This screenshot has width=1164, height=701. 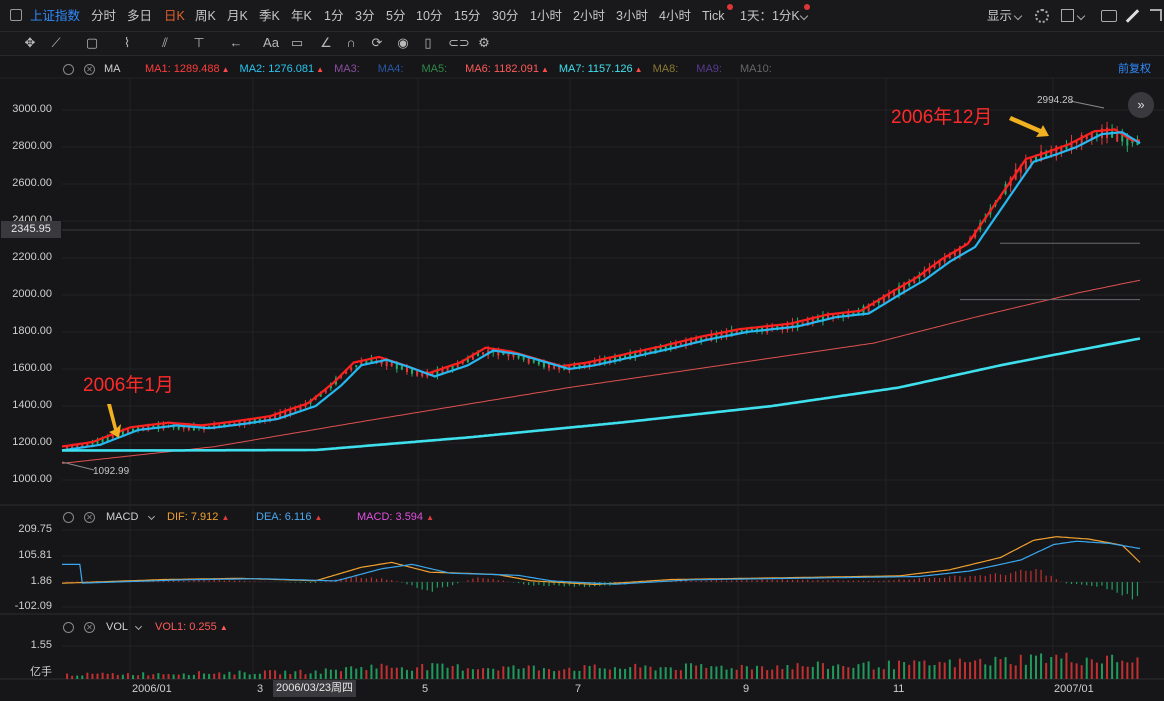 I want to click on settings-gear-icon, so click(x=1042, y=16).